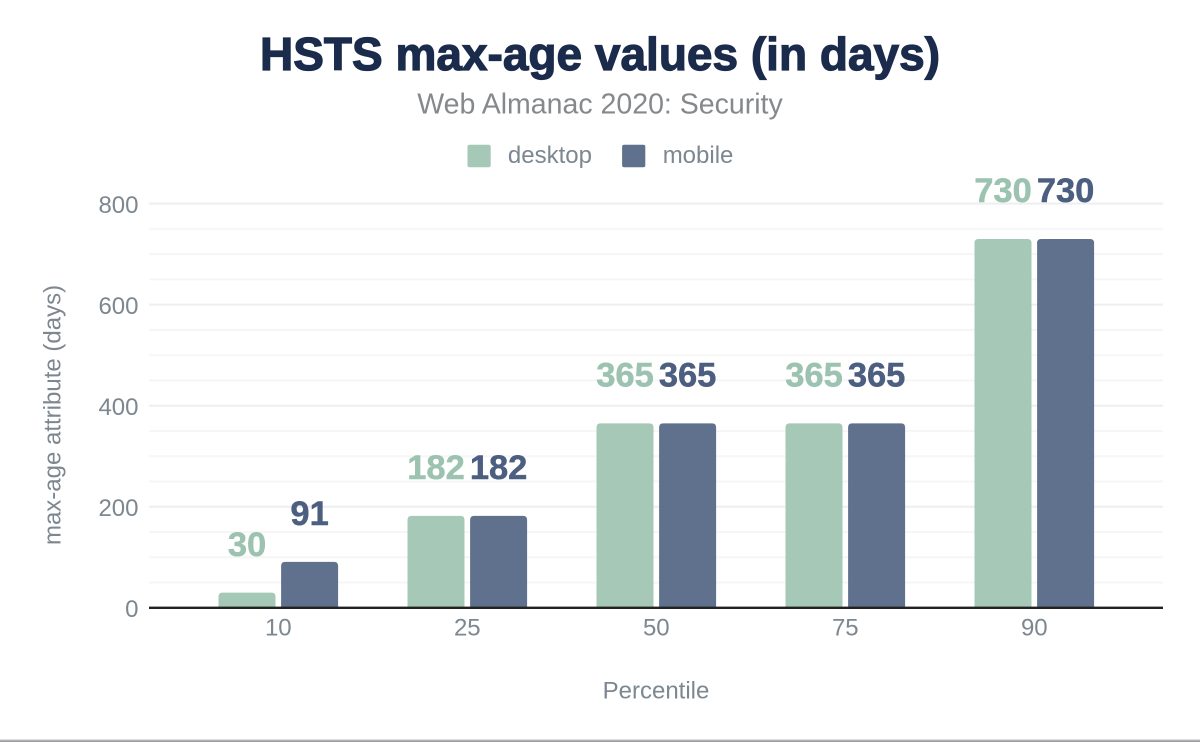 The height and width of the screenshot is (747, 1200). What do you see at coordinates (309, 514) in the screenshot?
I see `svg-text: 91` at bounding box center [309, 514].